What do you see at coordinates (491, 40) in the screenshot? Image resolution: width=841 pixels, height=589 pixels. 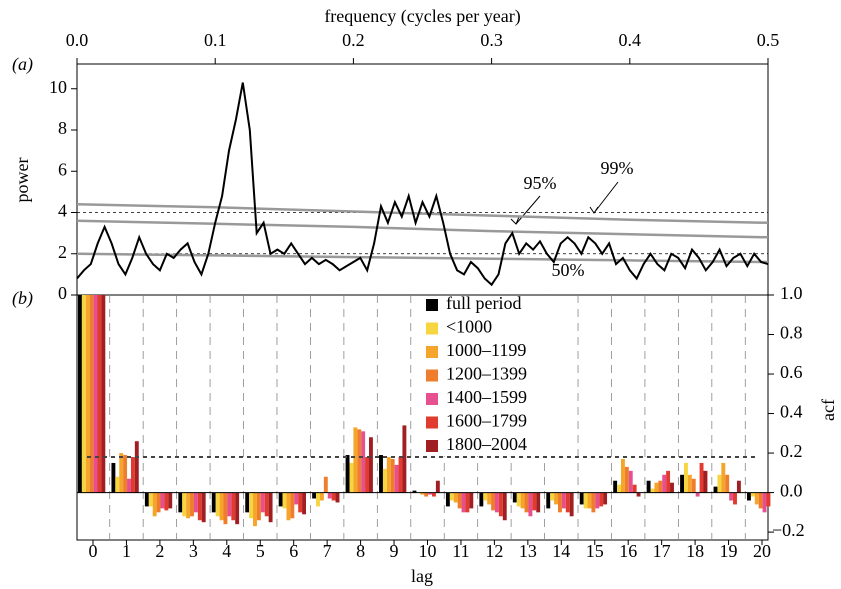 I see `x-tick-label: 0.3` at bounding box center [491, 40].